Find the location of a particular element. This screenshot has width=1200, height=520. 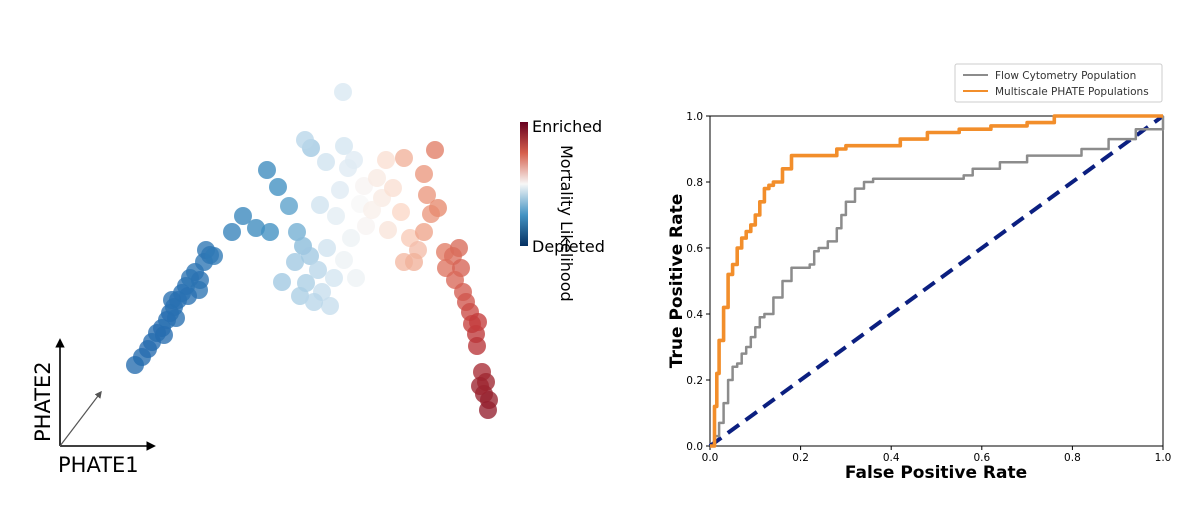

y-tick-label: 0.6 is located at coordinates (694, 249).